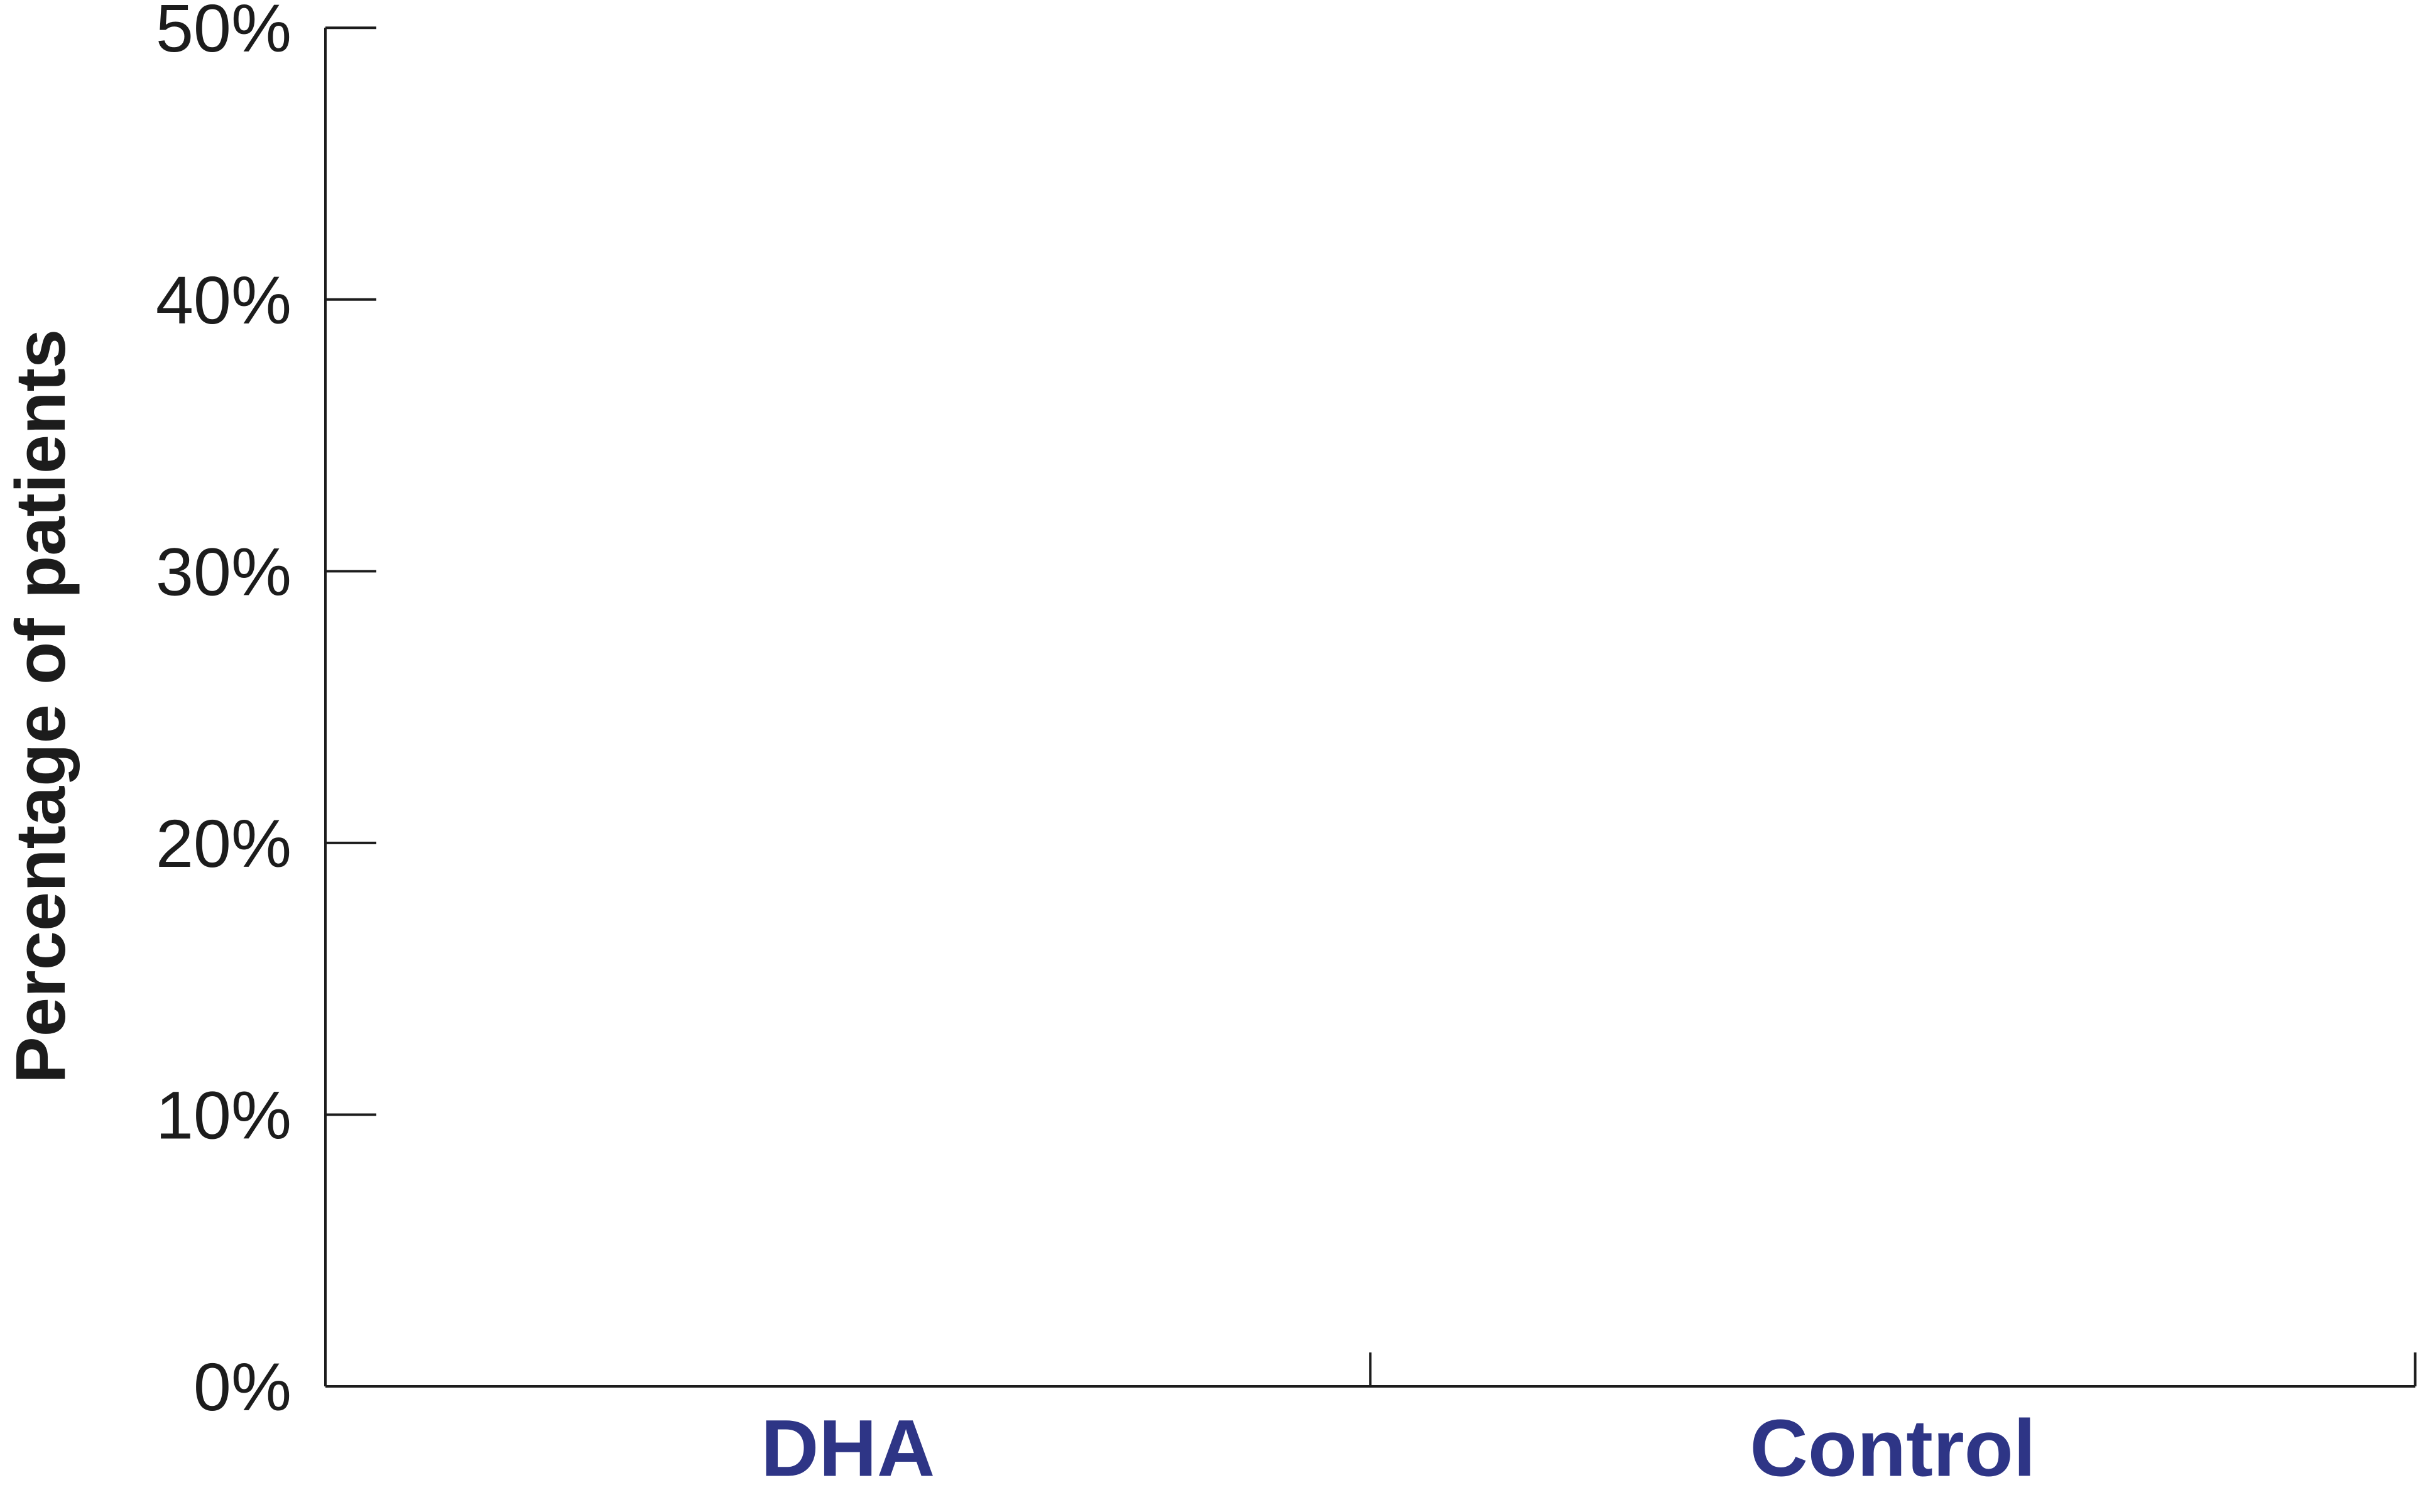  Describe the element at coordinates (1893, 1448) in the screenshot. I see `x-category-label: Control` at that location.